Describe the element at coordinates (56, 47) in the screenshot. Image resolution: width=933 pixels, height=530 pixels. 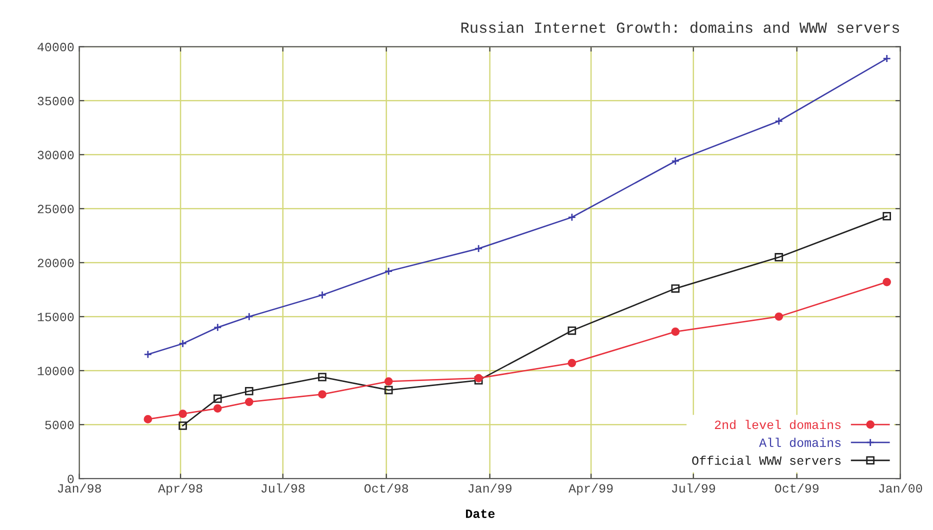
I see `y-tick-label: 40000` at that location.